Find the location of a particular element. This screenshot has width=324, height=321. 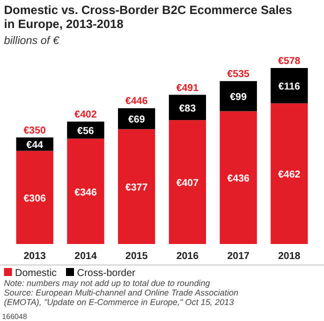

data-label: €116 is located at coordinates (289, 87).